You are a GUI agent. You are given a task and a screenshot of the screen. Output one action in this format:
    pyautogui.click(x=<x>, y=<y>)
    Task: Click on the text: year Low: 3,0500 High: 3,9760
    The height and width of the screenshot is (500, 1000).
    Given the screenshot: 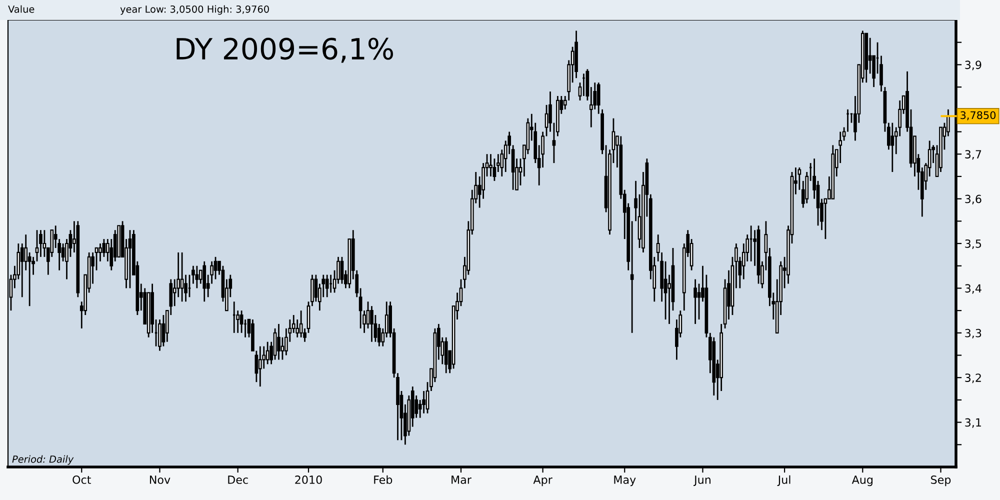 What is the action you would take?
    pyautogui.click(x=194, y=10)
    